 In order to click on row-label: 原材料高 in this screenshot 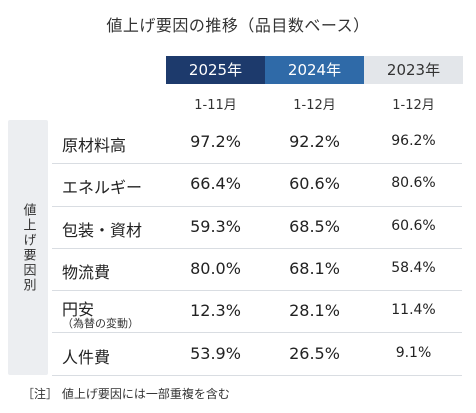, I will do `click(94, 145)`.